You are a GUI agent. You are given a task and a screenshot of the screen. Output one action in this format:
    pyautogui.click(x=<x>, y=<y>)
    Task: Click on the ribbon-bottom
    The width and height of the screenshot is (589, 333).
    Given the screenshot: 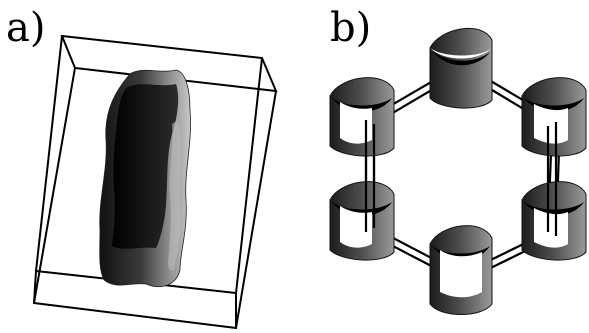 What is the action you would take?
    pyautogui.click(x=461, y=270)
    